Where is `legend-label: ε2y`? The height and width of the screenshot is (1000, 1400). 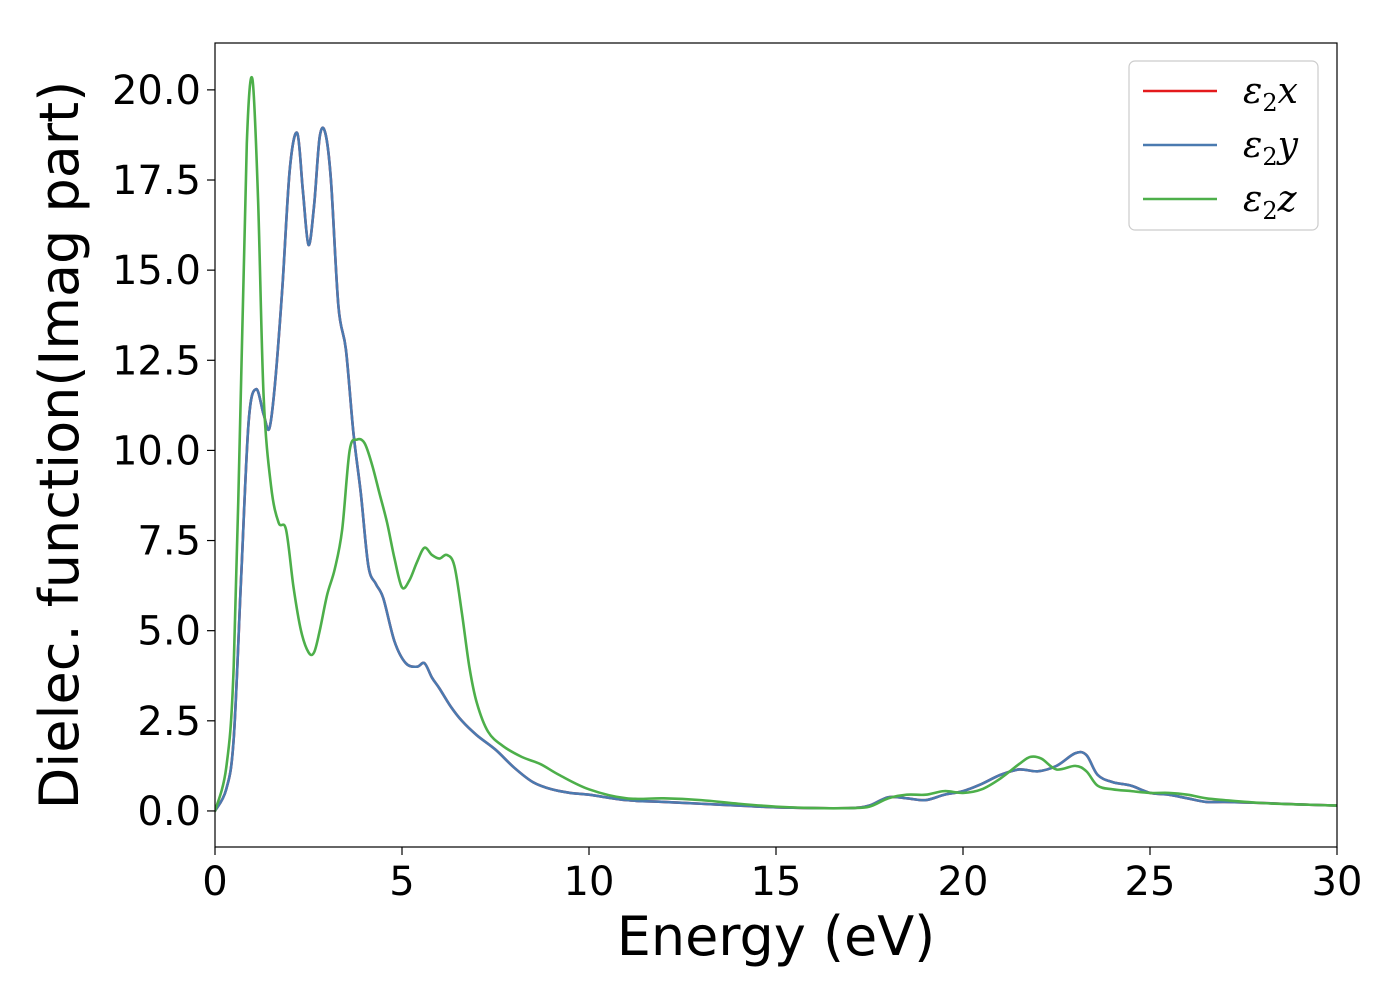 legend-label: ε2y is located at coordinates (1271, 148).